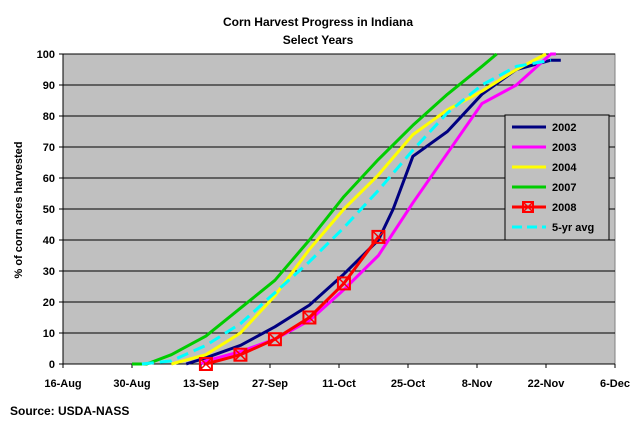 This screenshot has height=425, width=643. What do you see at coordinates (615, 384) in the screenshot?
I see `x-tick-label: 6-Dec` at bounding box center [615, 384].